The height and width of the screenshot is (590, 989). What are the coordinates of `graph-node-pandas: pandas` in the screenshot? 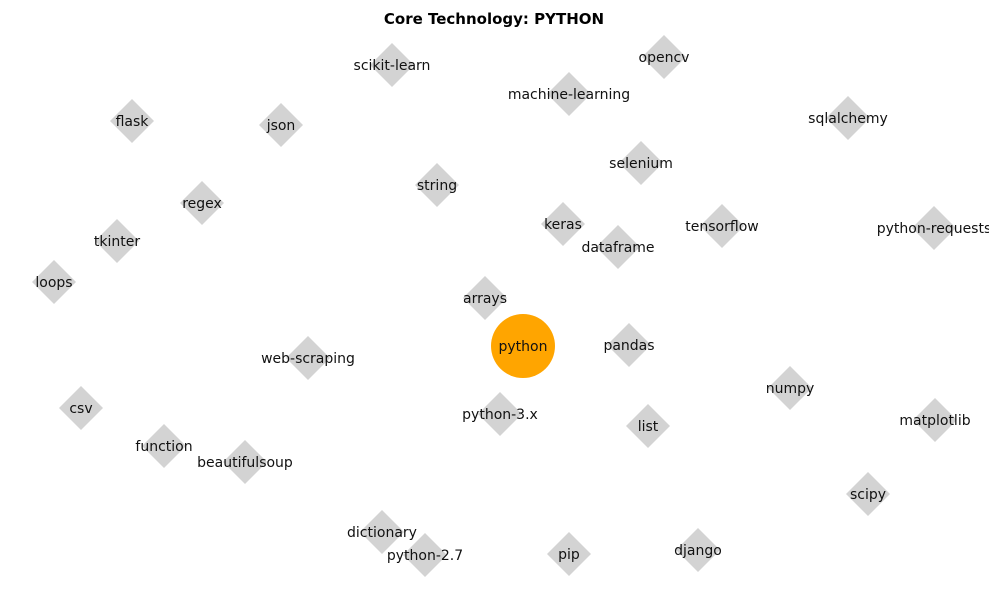 It's located at (629, 345).